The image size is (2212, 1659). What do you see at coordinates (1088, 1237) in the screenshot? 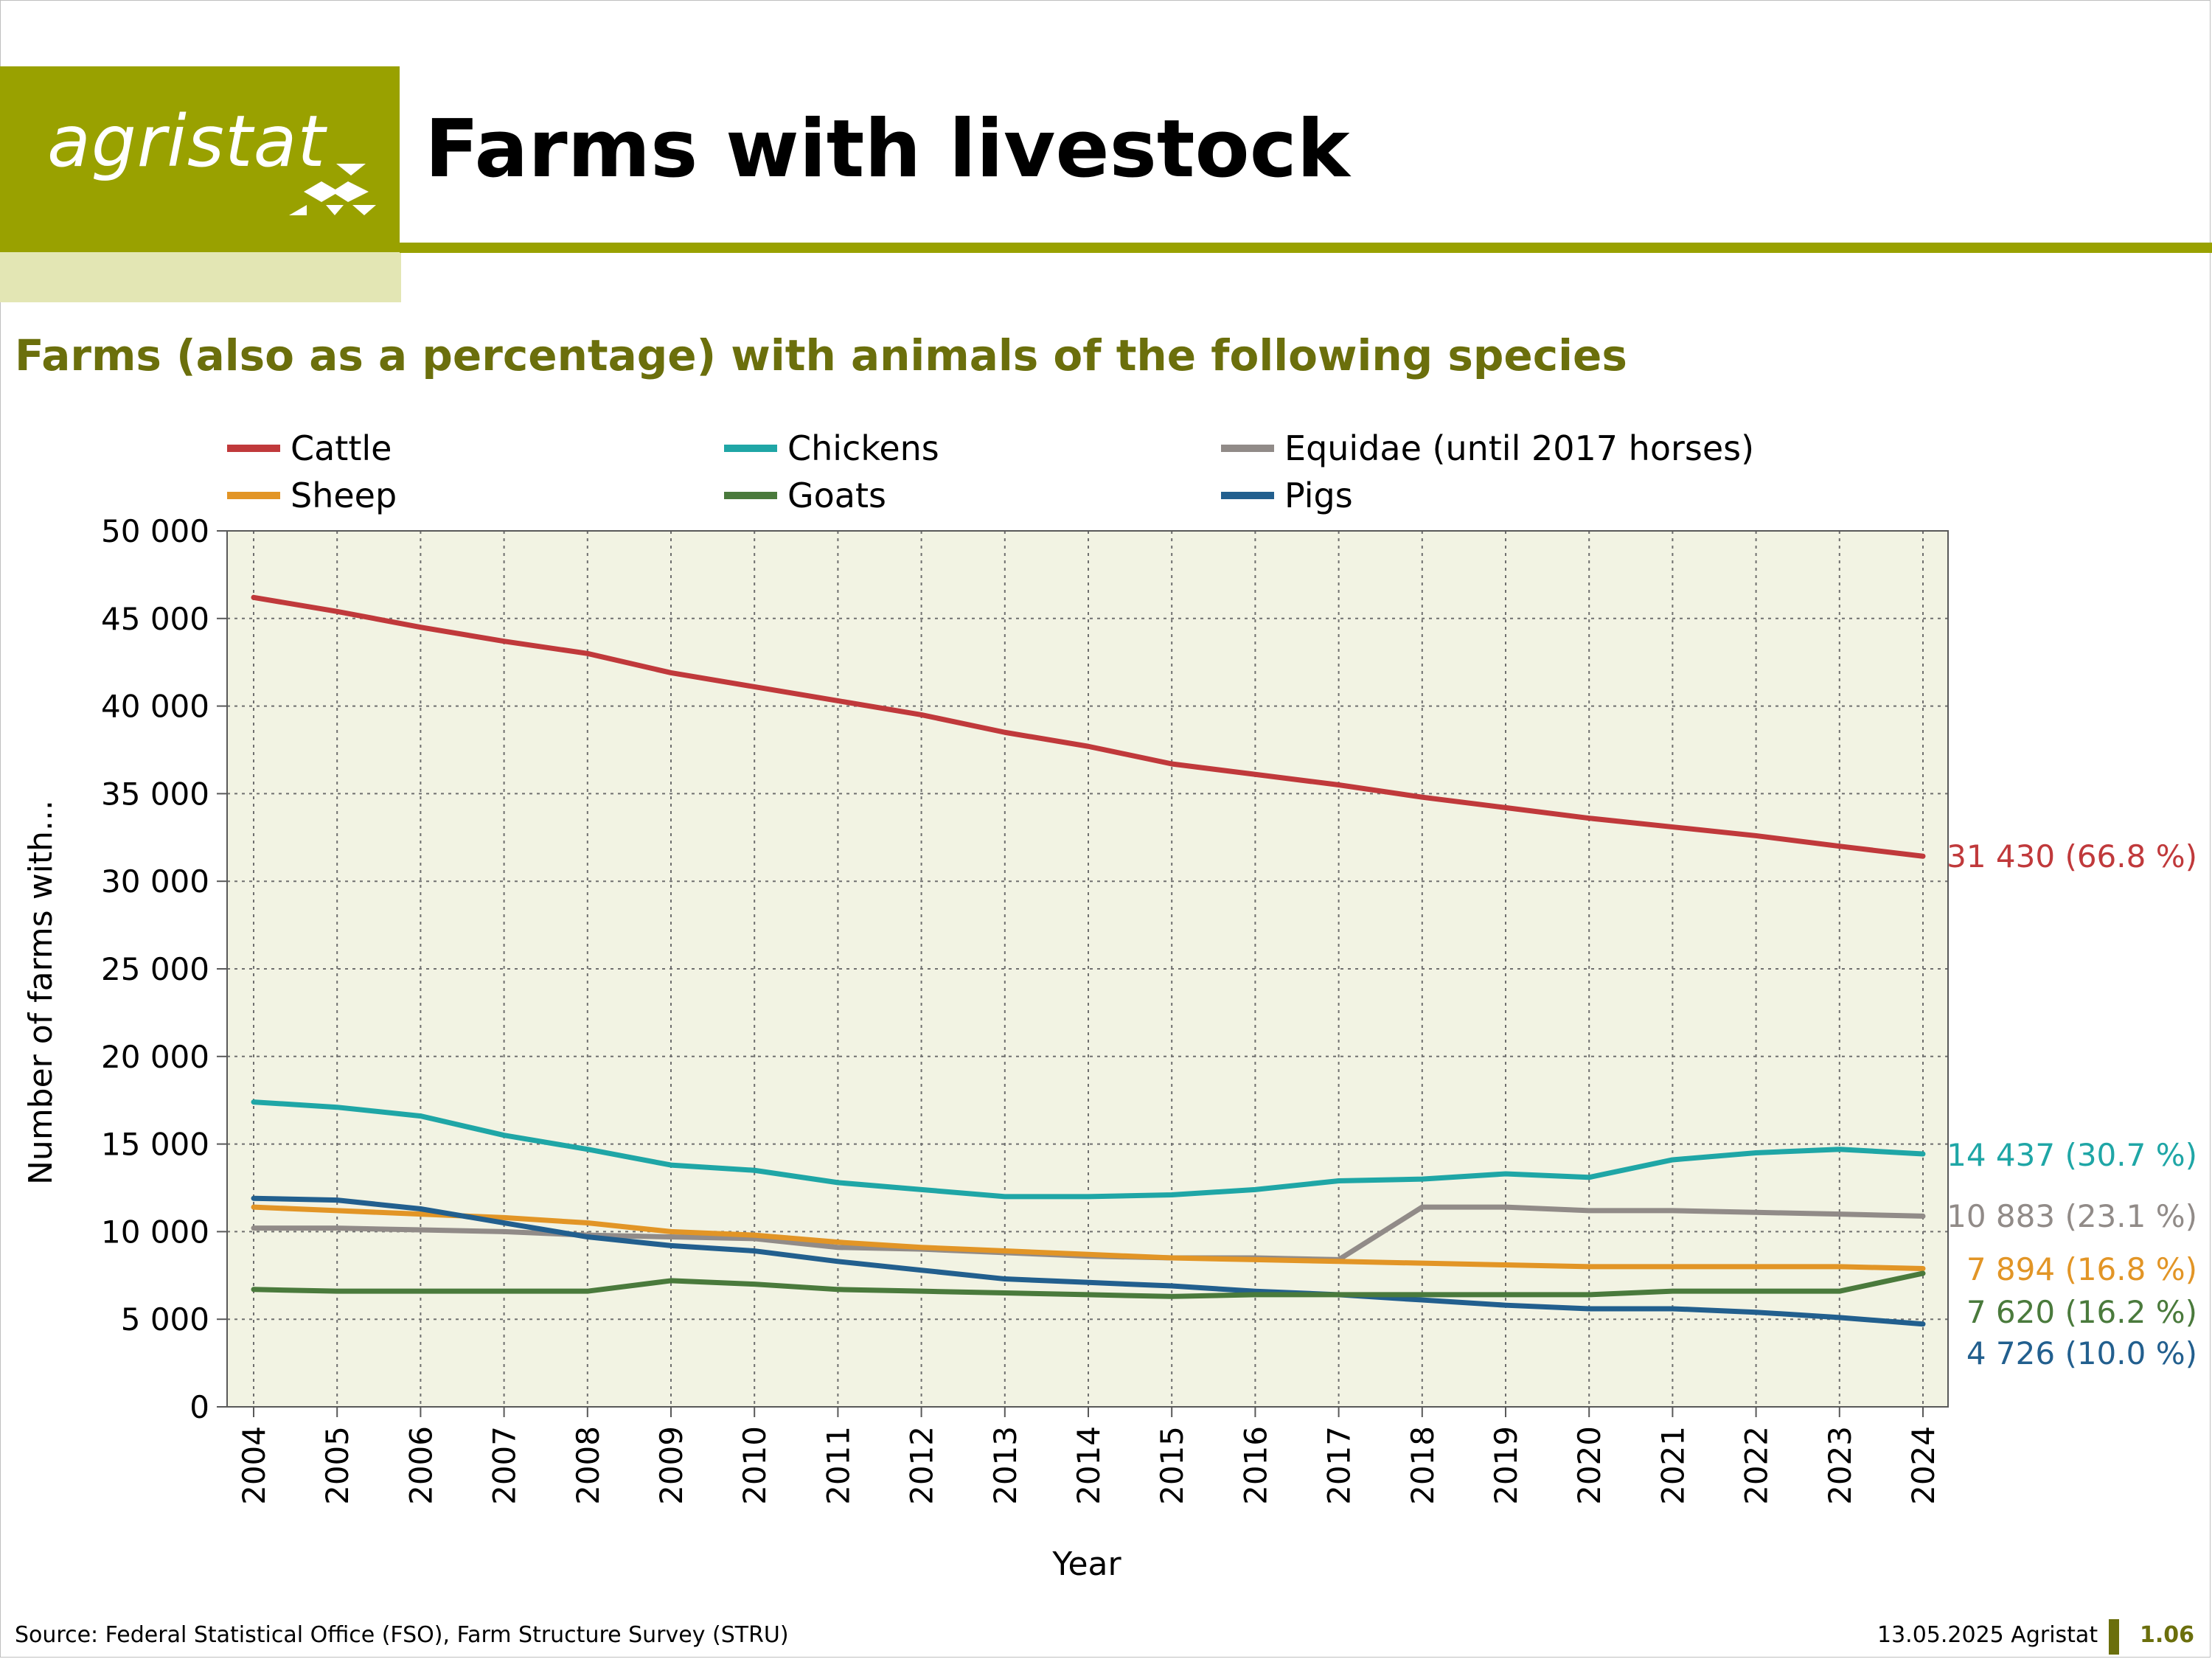
I see `series-line-sheep` at bounding box center [1088, 1237].